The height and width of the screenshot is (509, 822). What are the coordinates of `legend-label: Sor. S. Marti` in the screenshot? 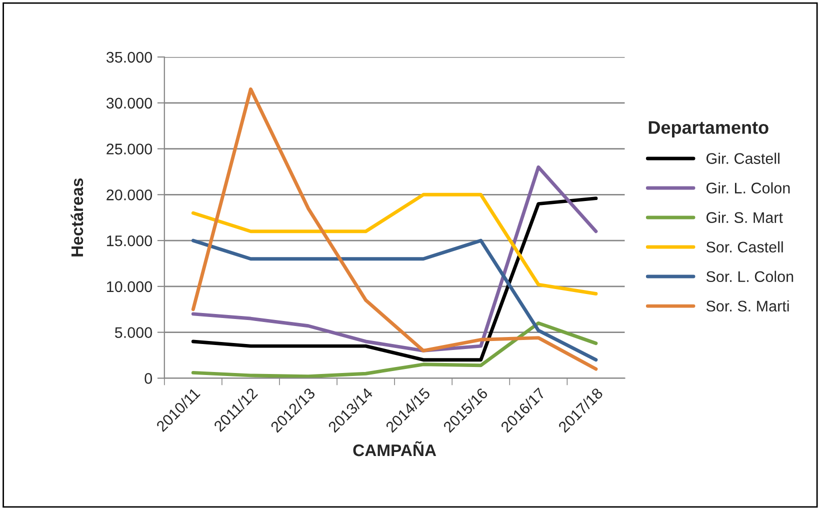 It's located at (747, 306).